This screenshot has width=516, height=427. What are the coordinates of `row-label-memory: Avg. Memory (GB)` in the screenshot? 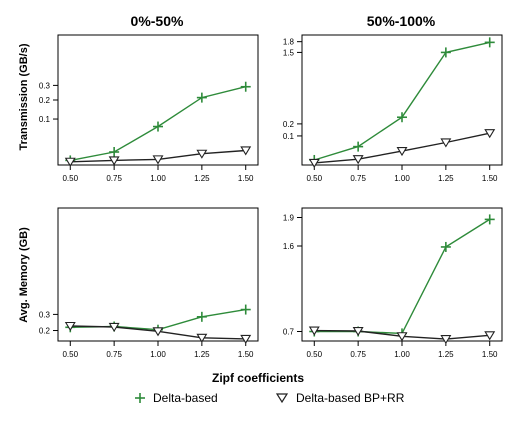 It's located at (24, 275).